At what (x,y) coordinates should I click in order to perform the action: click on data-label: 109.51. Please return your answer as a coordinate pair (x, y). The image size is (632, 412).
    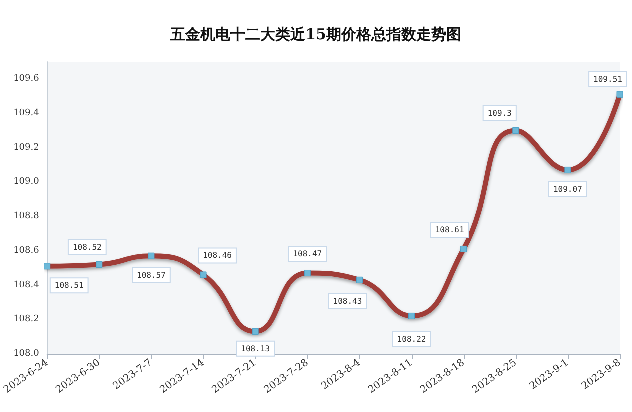
    Looking at the image, I should click on (608, 79).